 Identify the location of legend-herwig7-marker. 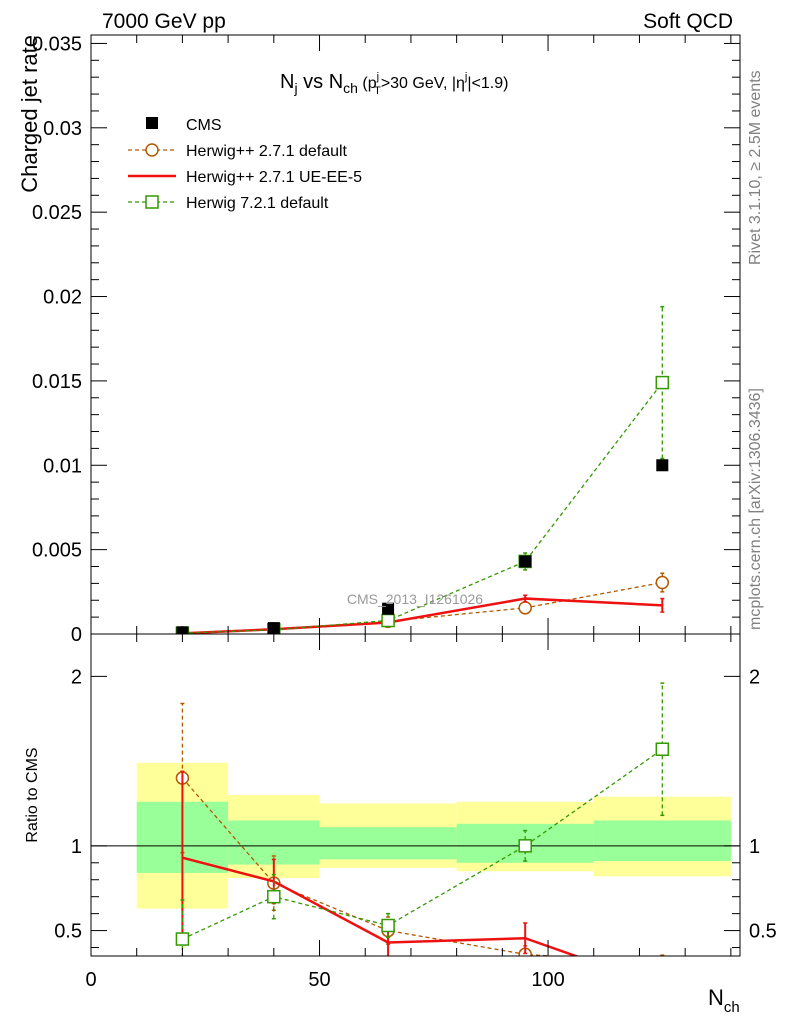
(152, 202).